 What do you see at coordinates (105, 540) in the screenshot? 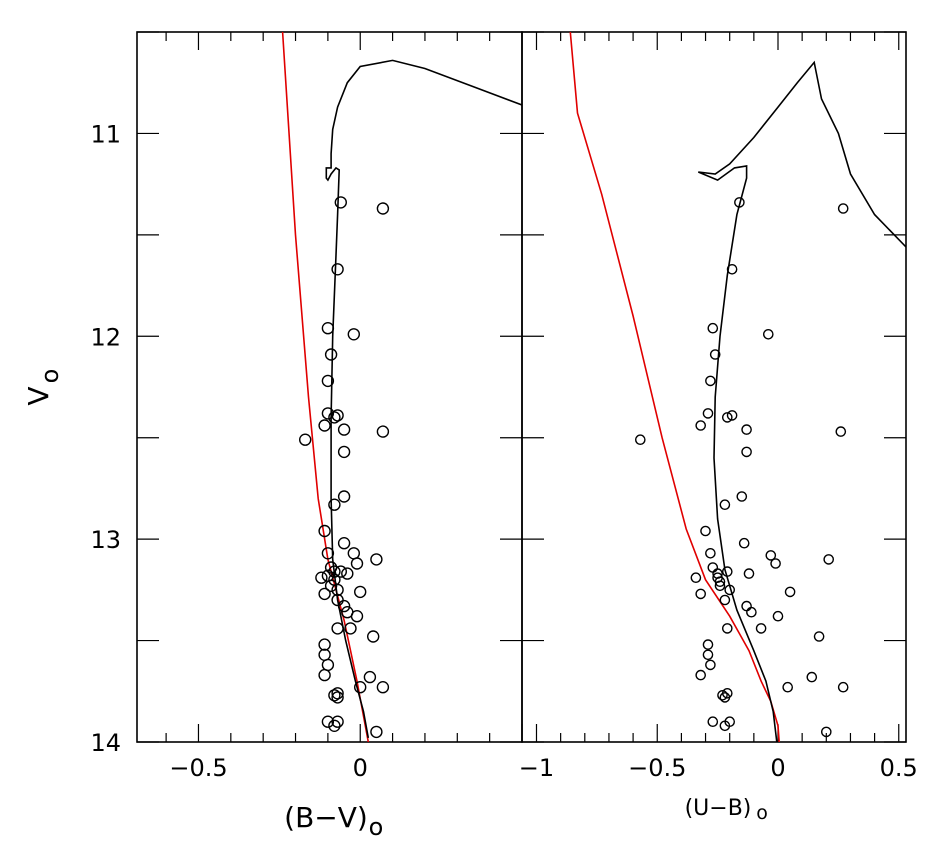
I see `y-tick-label: 13` at bounding box center [105, 540].